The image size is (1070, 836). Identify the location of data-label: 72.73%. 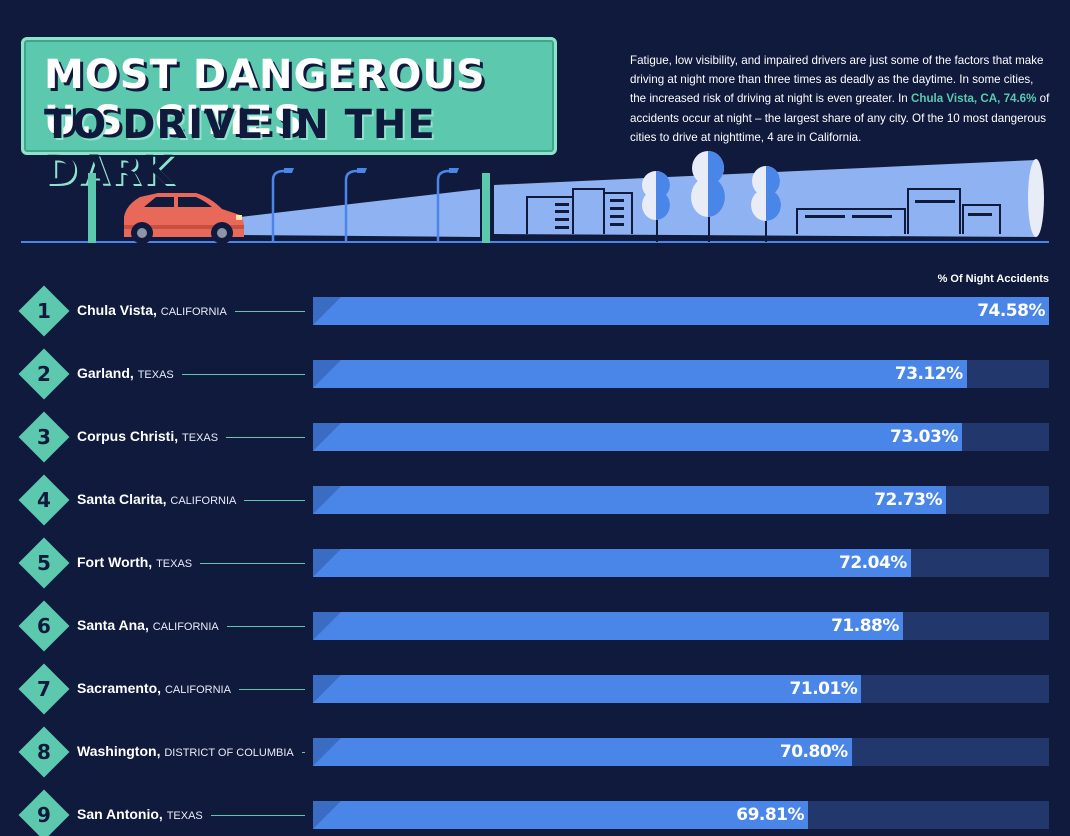
(908, 500).